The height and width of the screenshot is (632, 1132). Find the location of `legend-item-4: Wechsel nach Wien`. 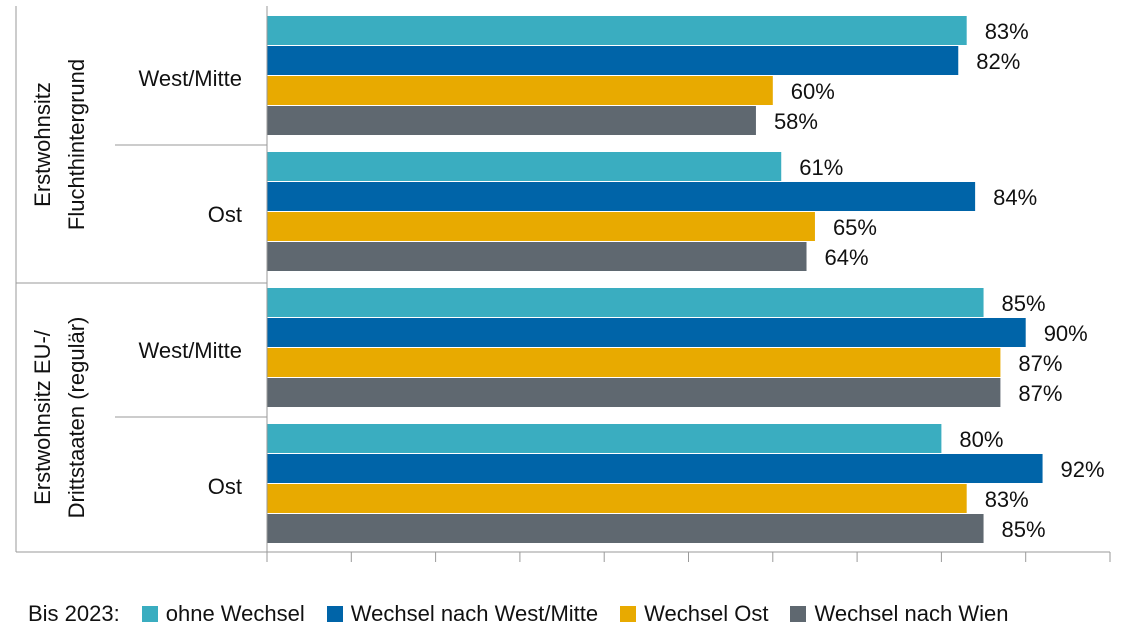

legend-item-4: Wechsel nach Wien is located at coordinates (899, 614).